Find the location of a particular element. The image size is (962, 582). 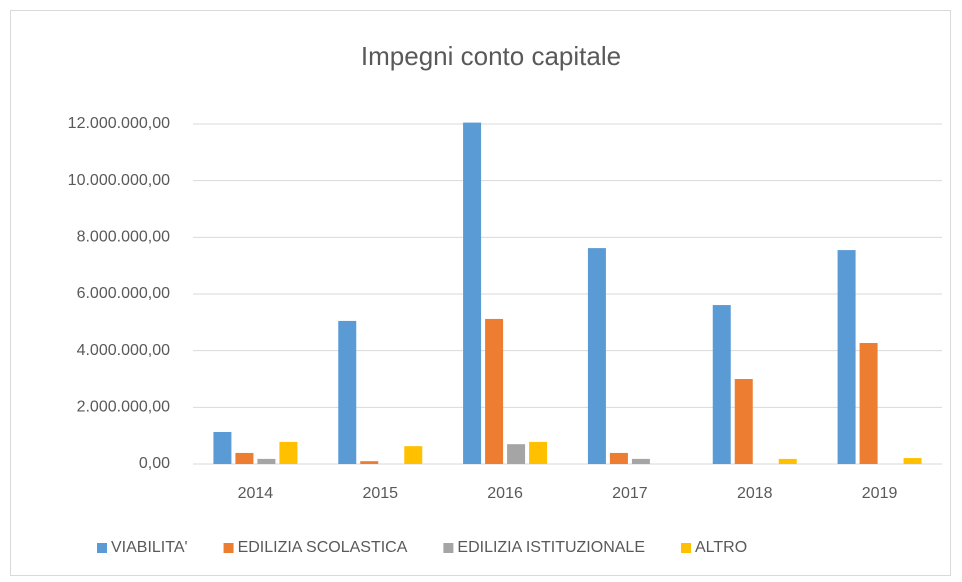

x-tick-label: 2014 is located at coordinates (256, 493).